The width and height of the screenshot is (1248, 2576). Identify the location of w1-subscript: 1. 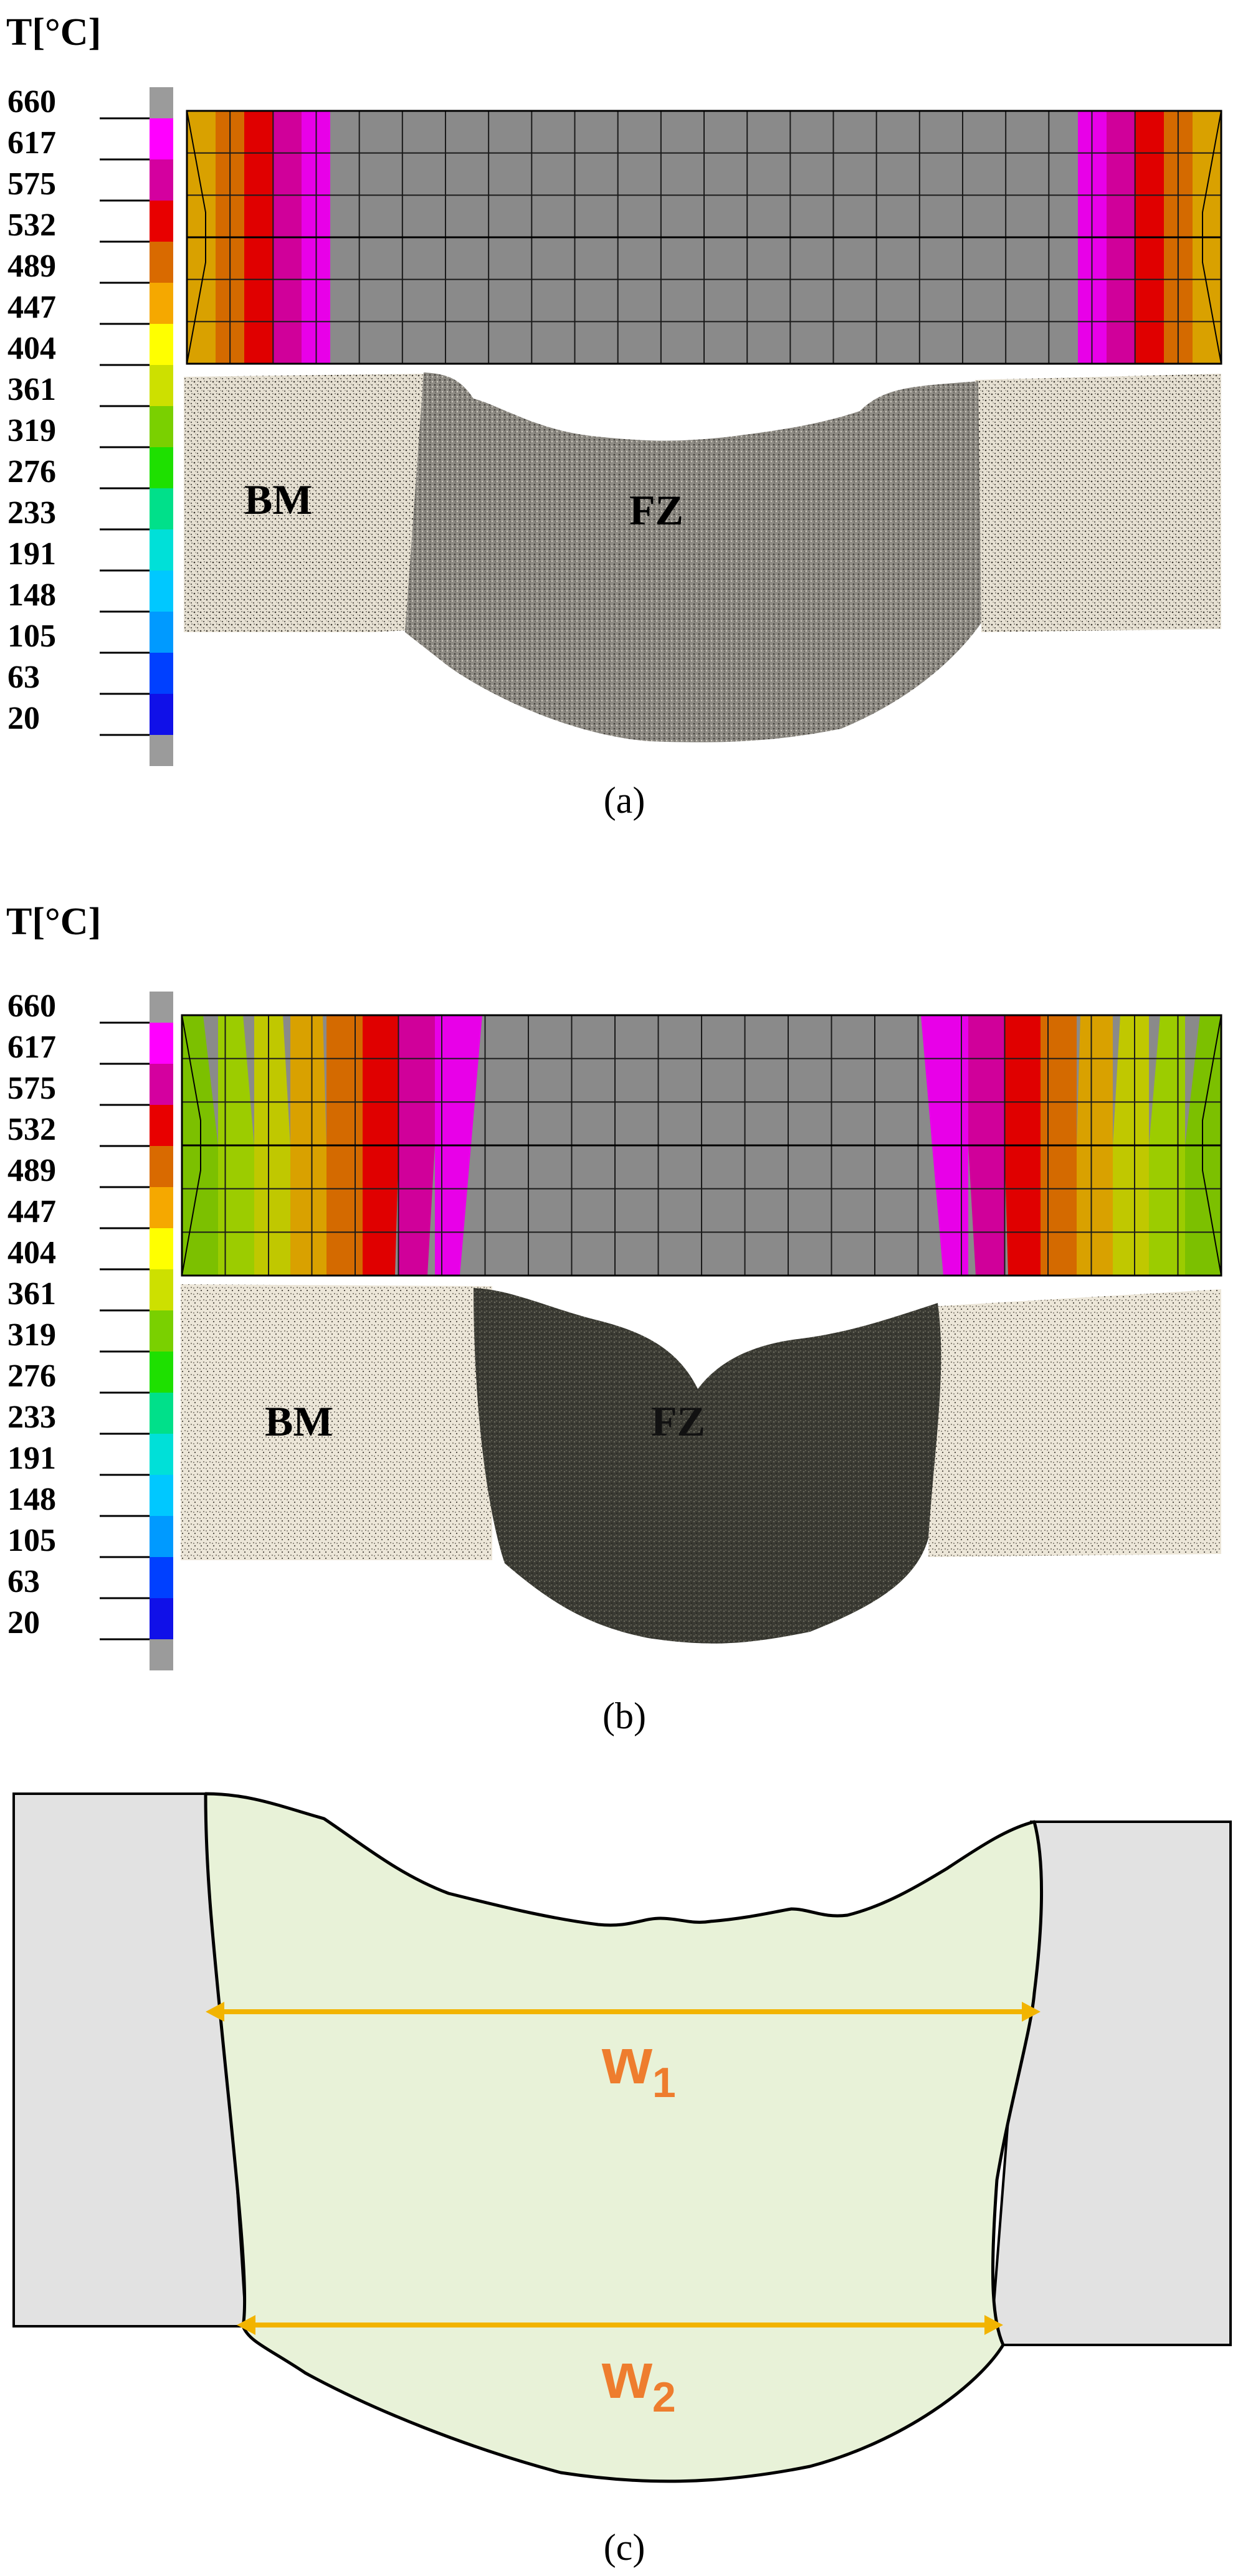
(664, 2083).